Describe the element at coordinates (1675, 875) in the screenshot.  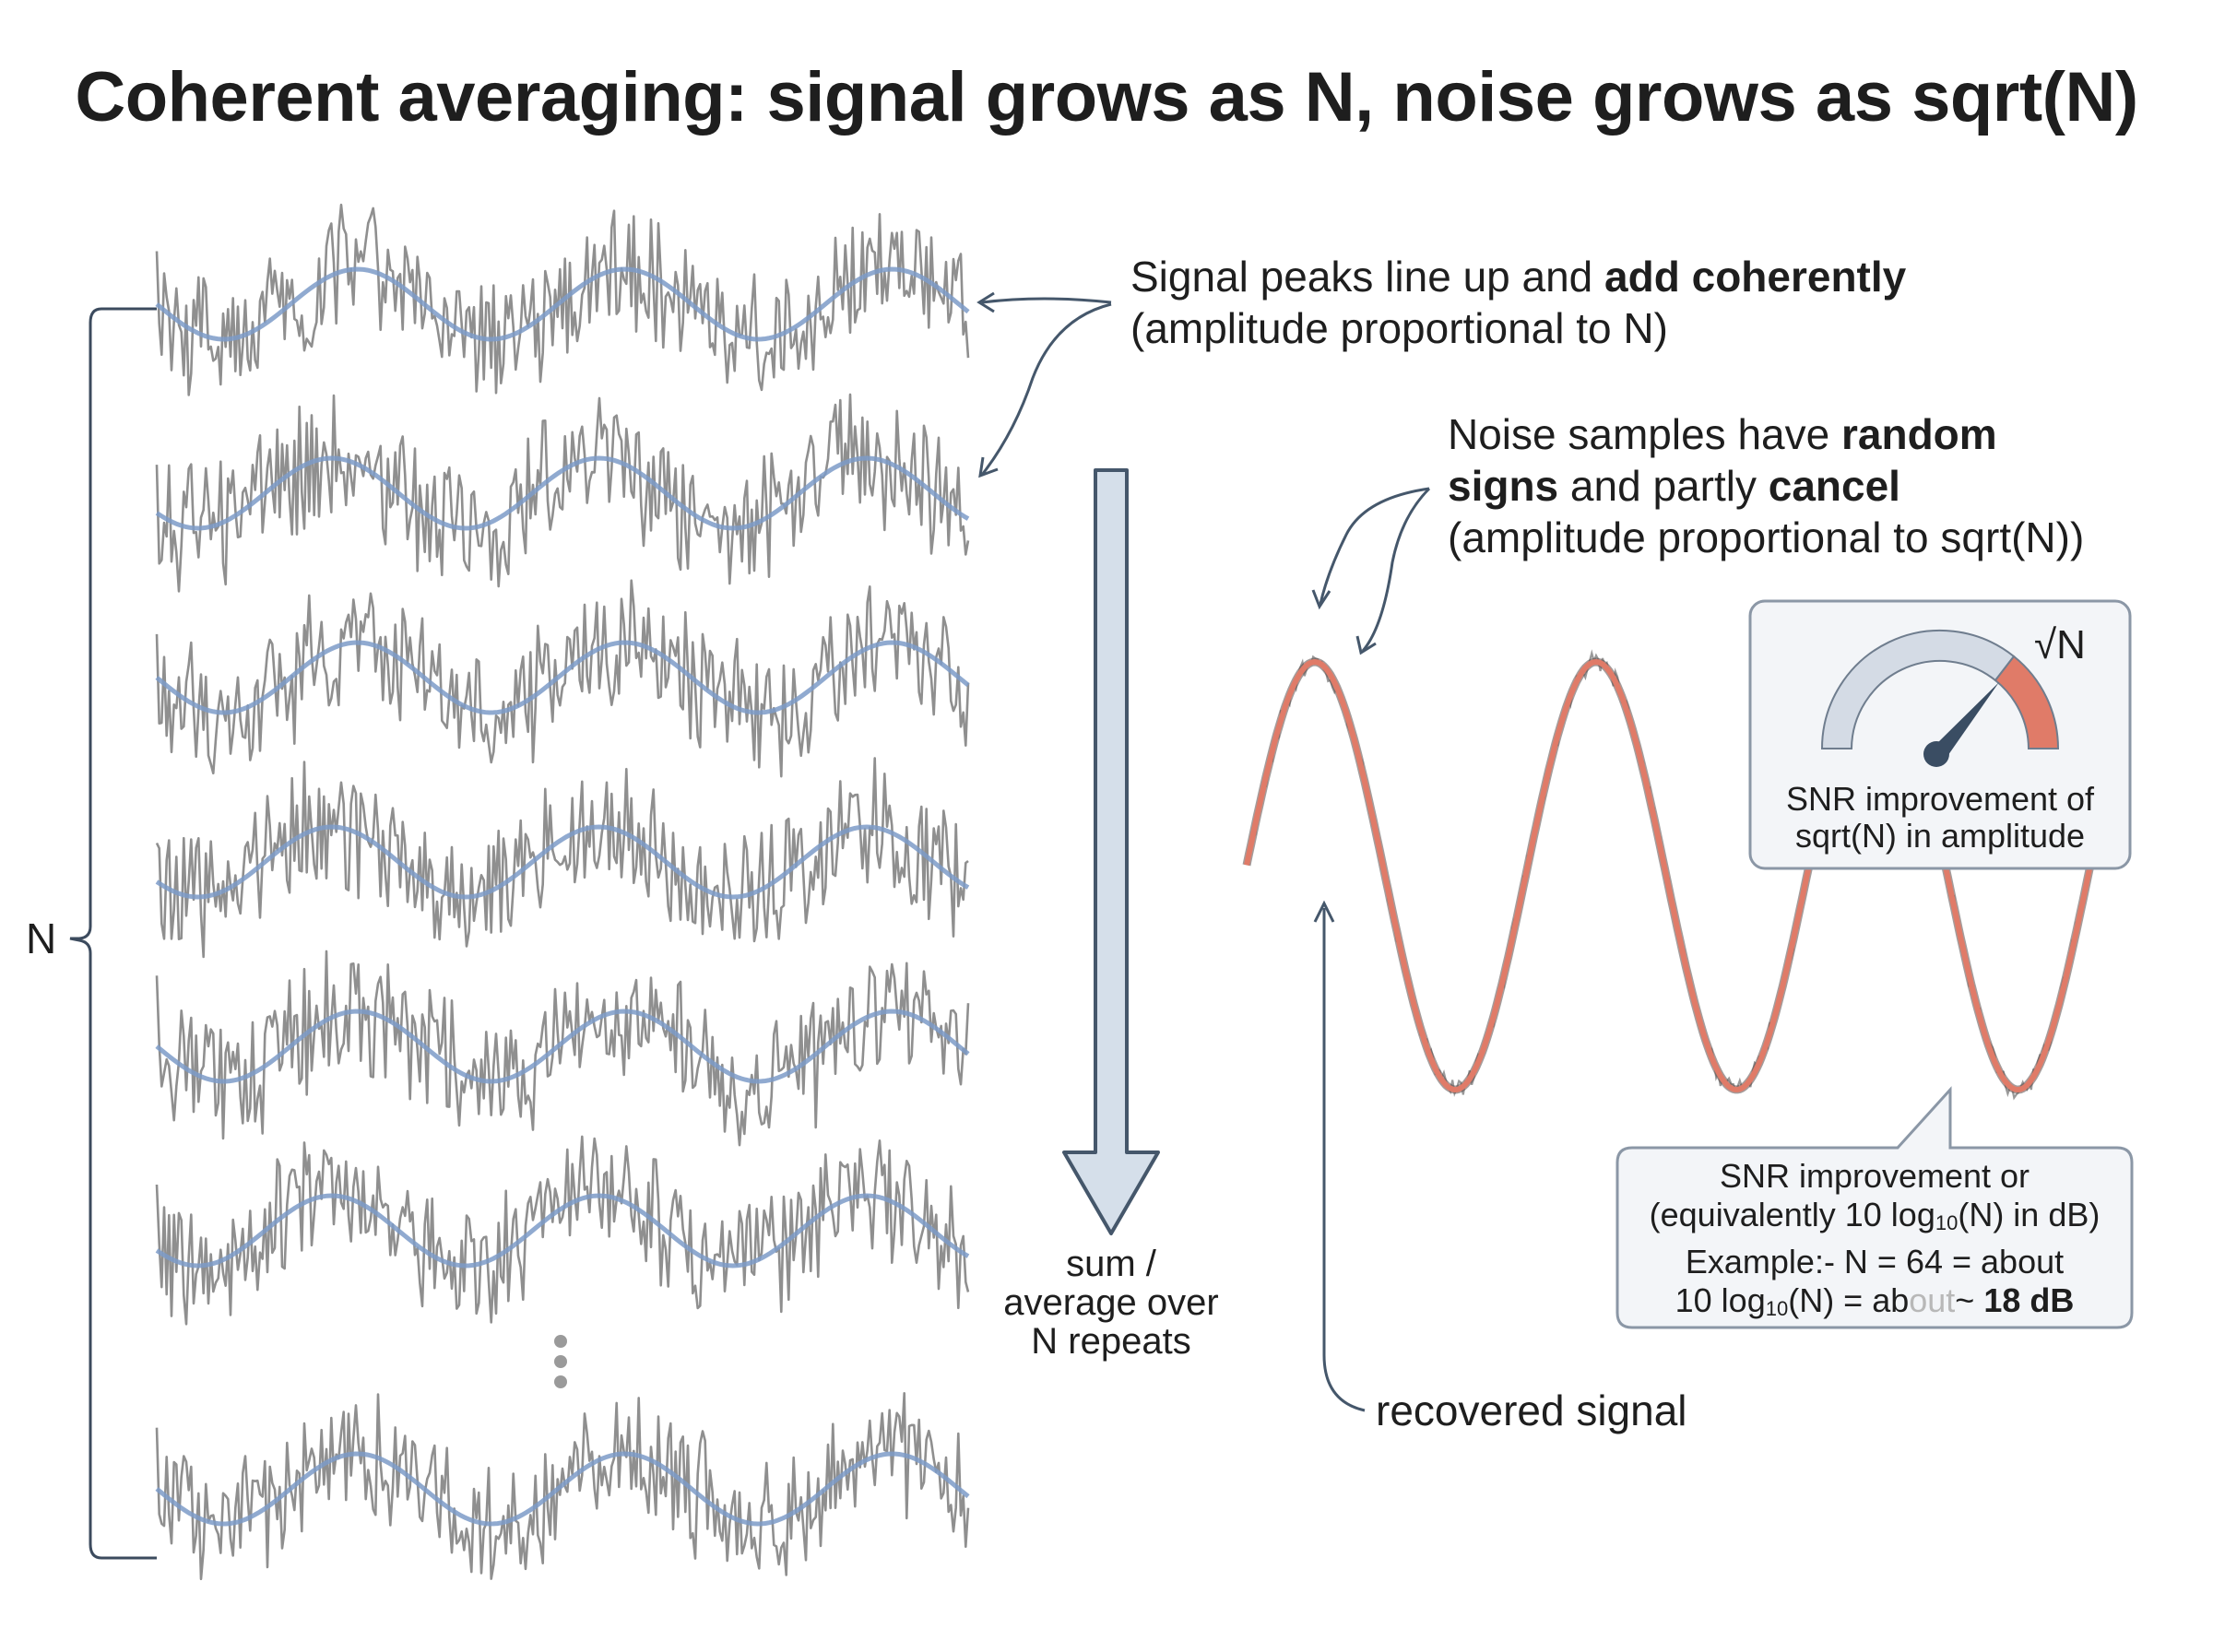
I see `recovered-signal-trace` at that location.